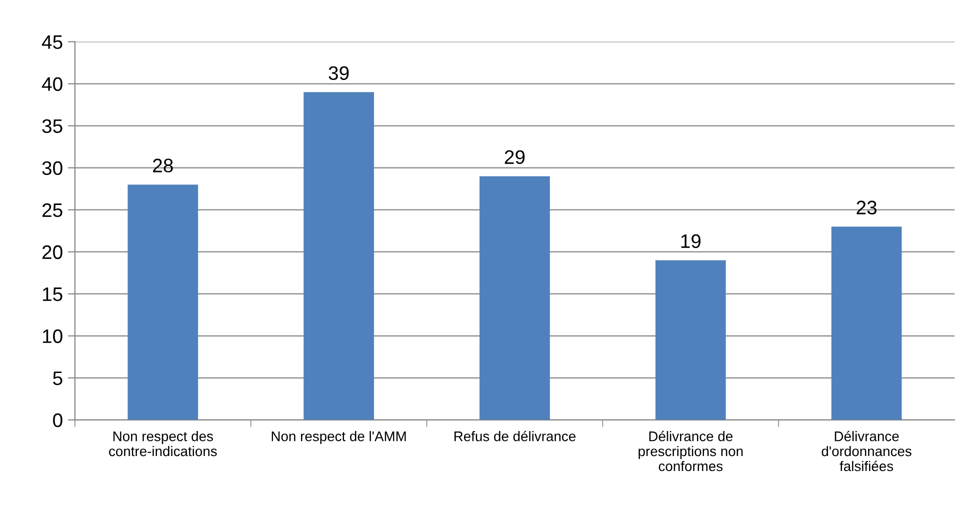 The width and height of the screenshot is (973, 509). What do you see at coordinates (338, 73) in the screenshot?
I see `data-label: 39` at bounding box center [338, 73].